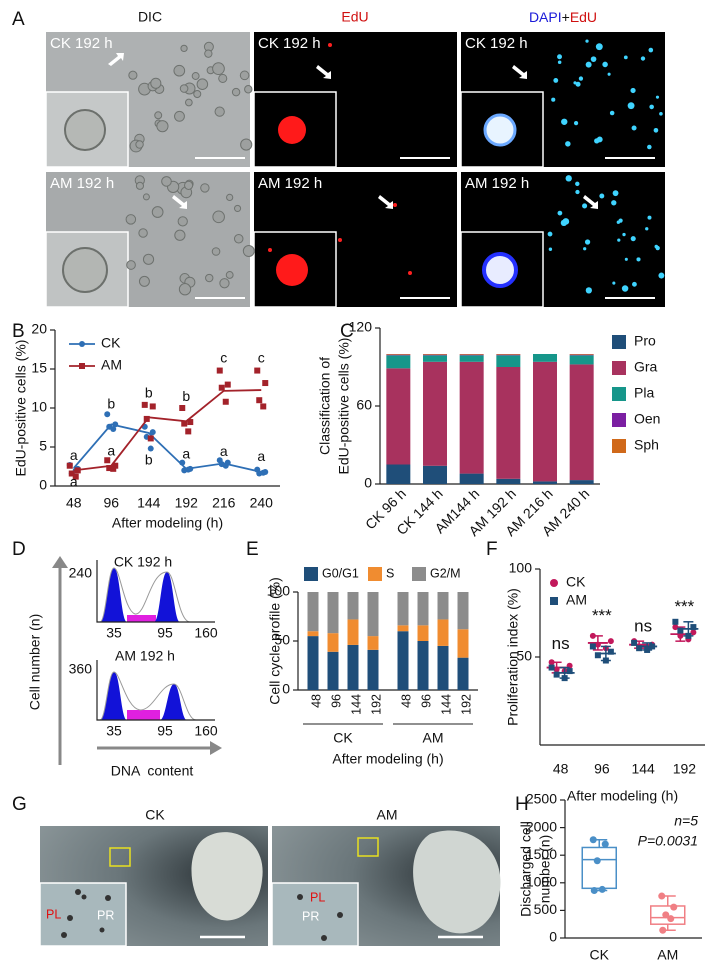  What do you see at coordinates (425, 228) in the screenshot?
I see `scale-bars` at bounding box center [425, 228].